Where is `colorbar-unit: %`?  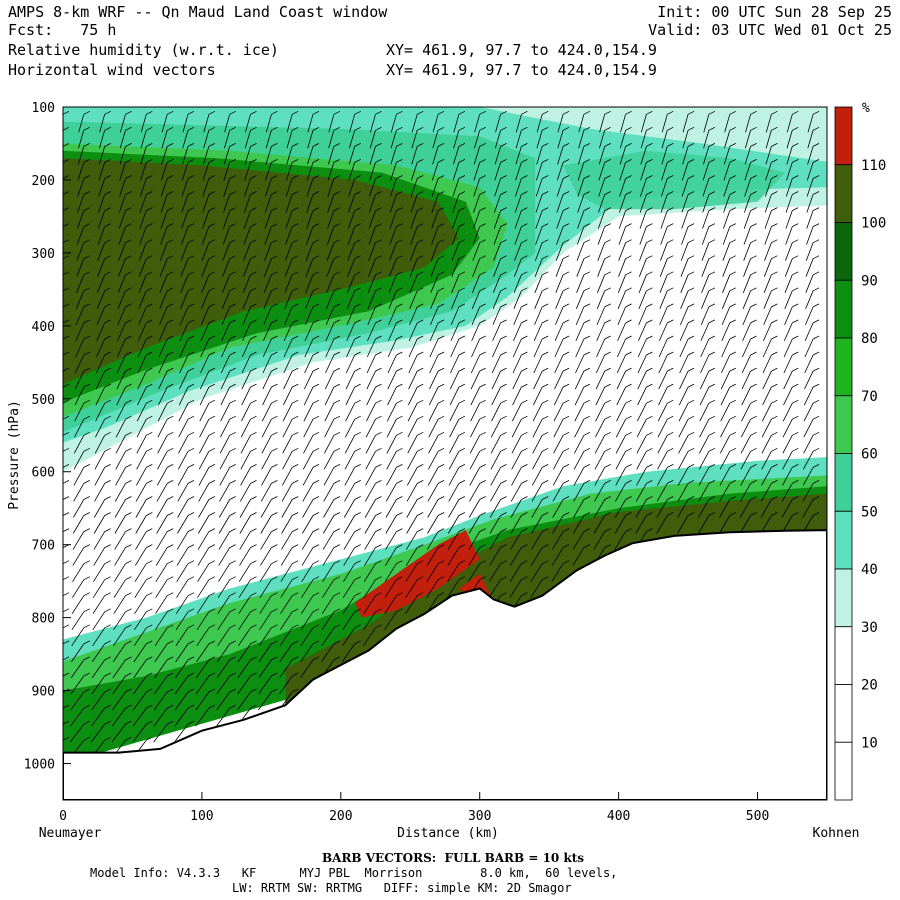
colorbar-unit: % is located at coordinates (866, 108).